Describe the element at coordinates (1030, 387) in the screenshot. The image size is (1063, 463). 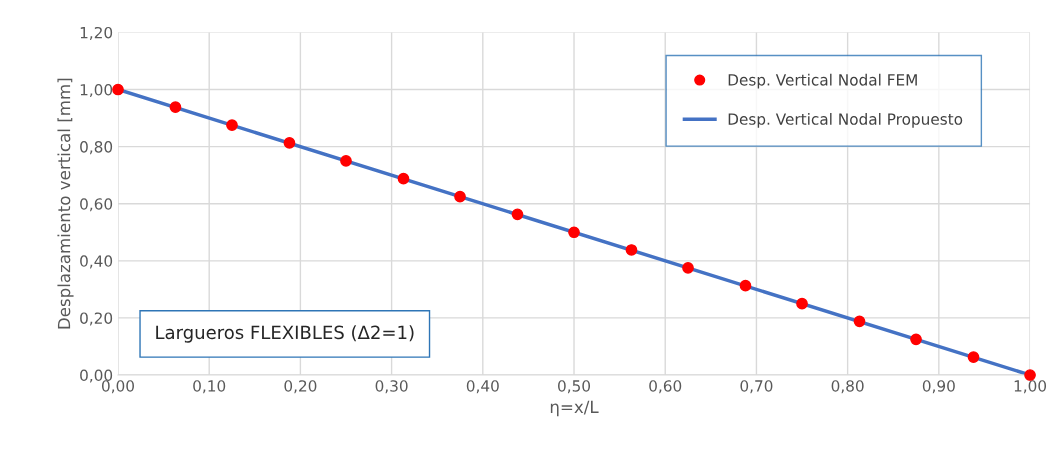
I see `x-tick-label: 1,00` at that location.